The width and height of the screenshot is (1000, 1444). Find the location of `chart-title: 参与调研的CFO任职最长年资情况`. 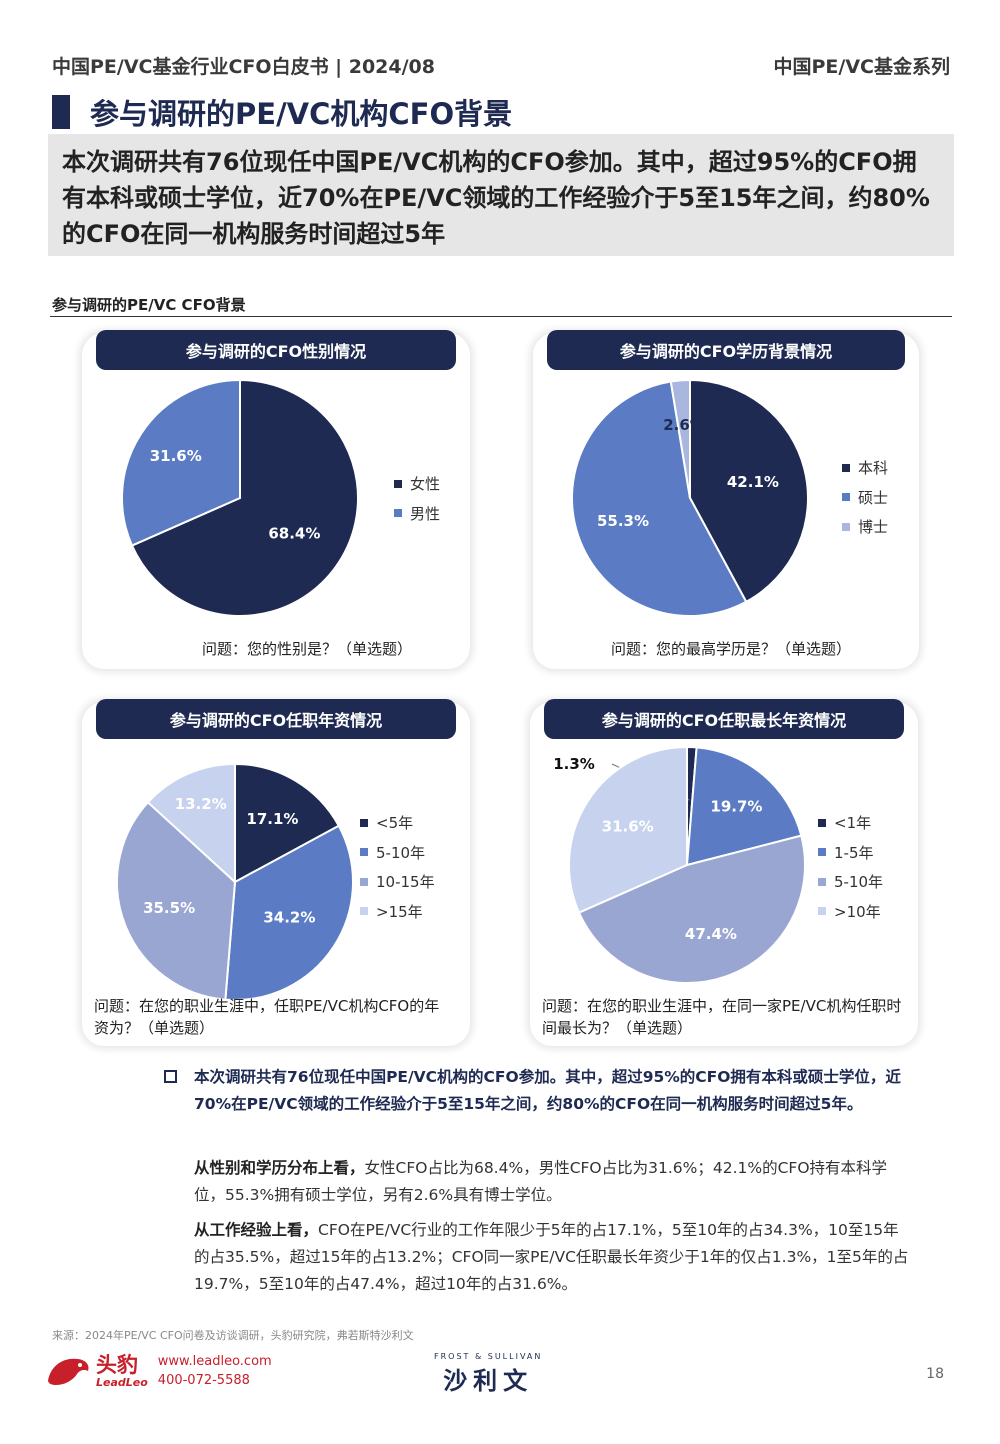

chart-title: 参与调研的CFO任职最长年资情况 is located at coordinates (724, 719).